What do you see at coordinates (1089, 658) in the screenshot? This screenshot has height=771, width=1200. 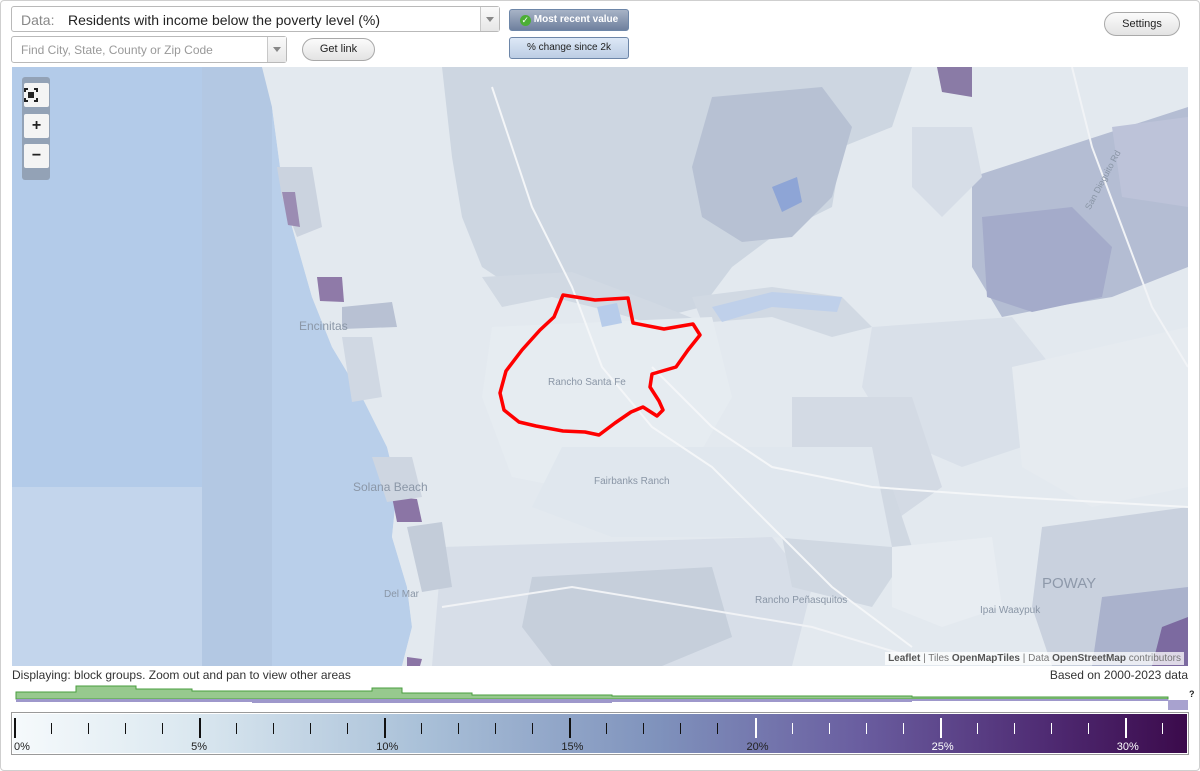 I see `openstreetmap-link: OpenStreetMap` at bounding box center [1089, 658].